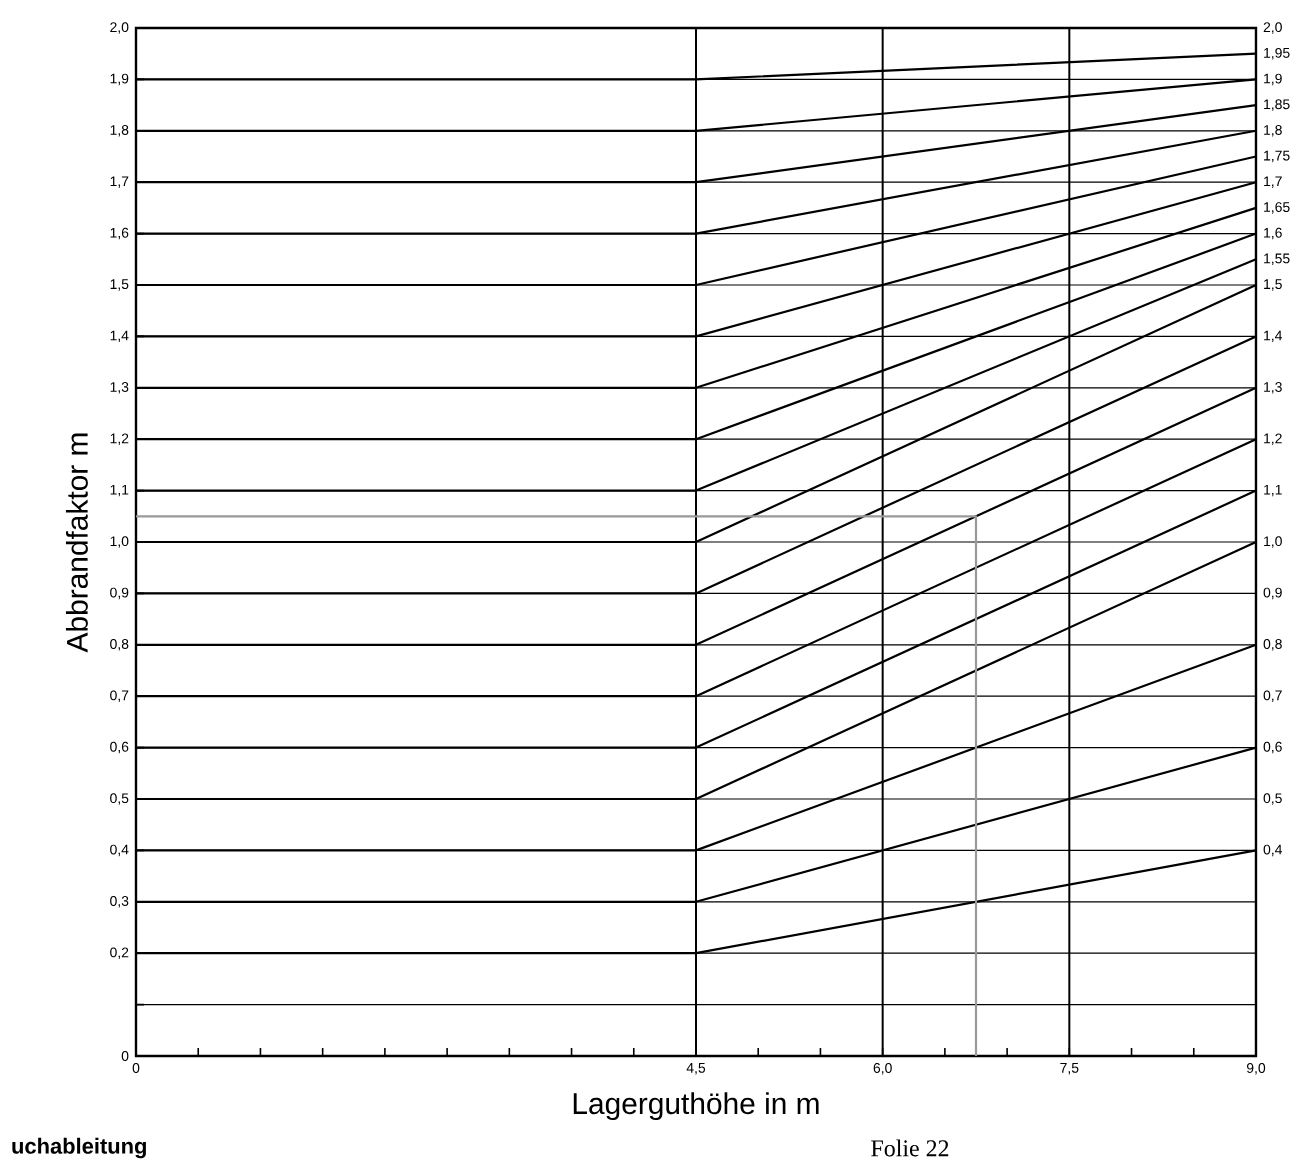  Describe the element at coordinates (696, 1106) in the screenshot. I see `x-axis-title: Lagerguthöhe in m` at that location.